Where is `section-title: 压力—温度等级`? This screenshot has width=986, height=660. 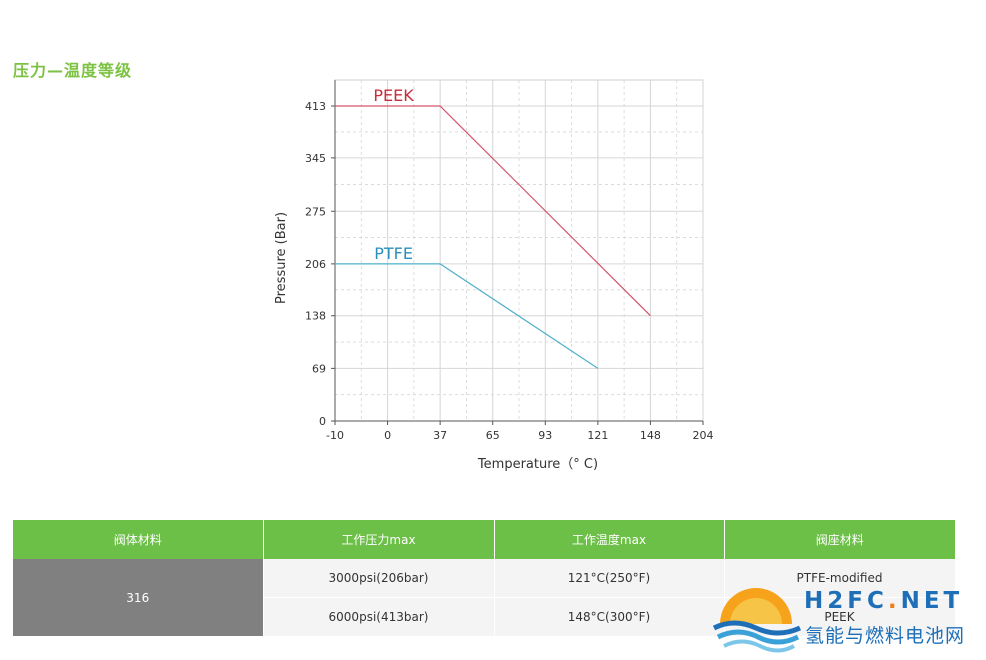 section-title: 压力—温度等级 is located at coordinates (73, 70).